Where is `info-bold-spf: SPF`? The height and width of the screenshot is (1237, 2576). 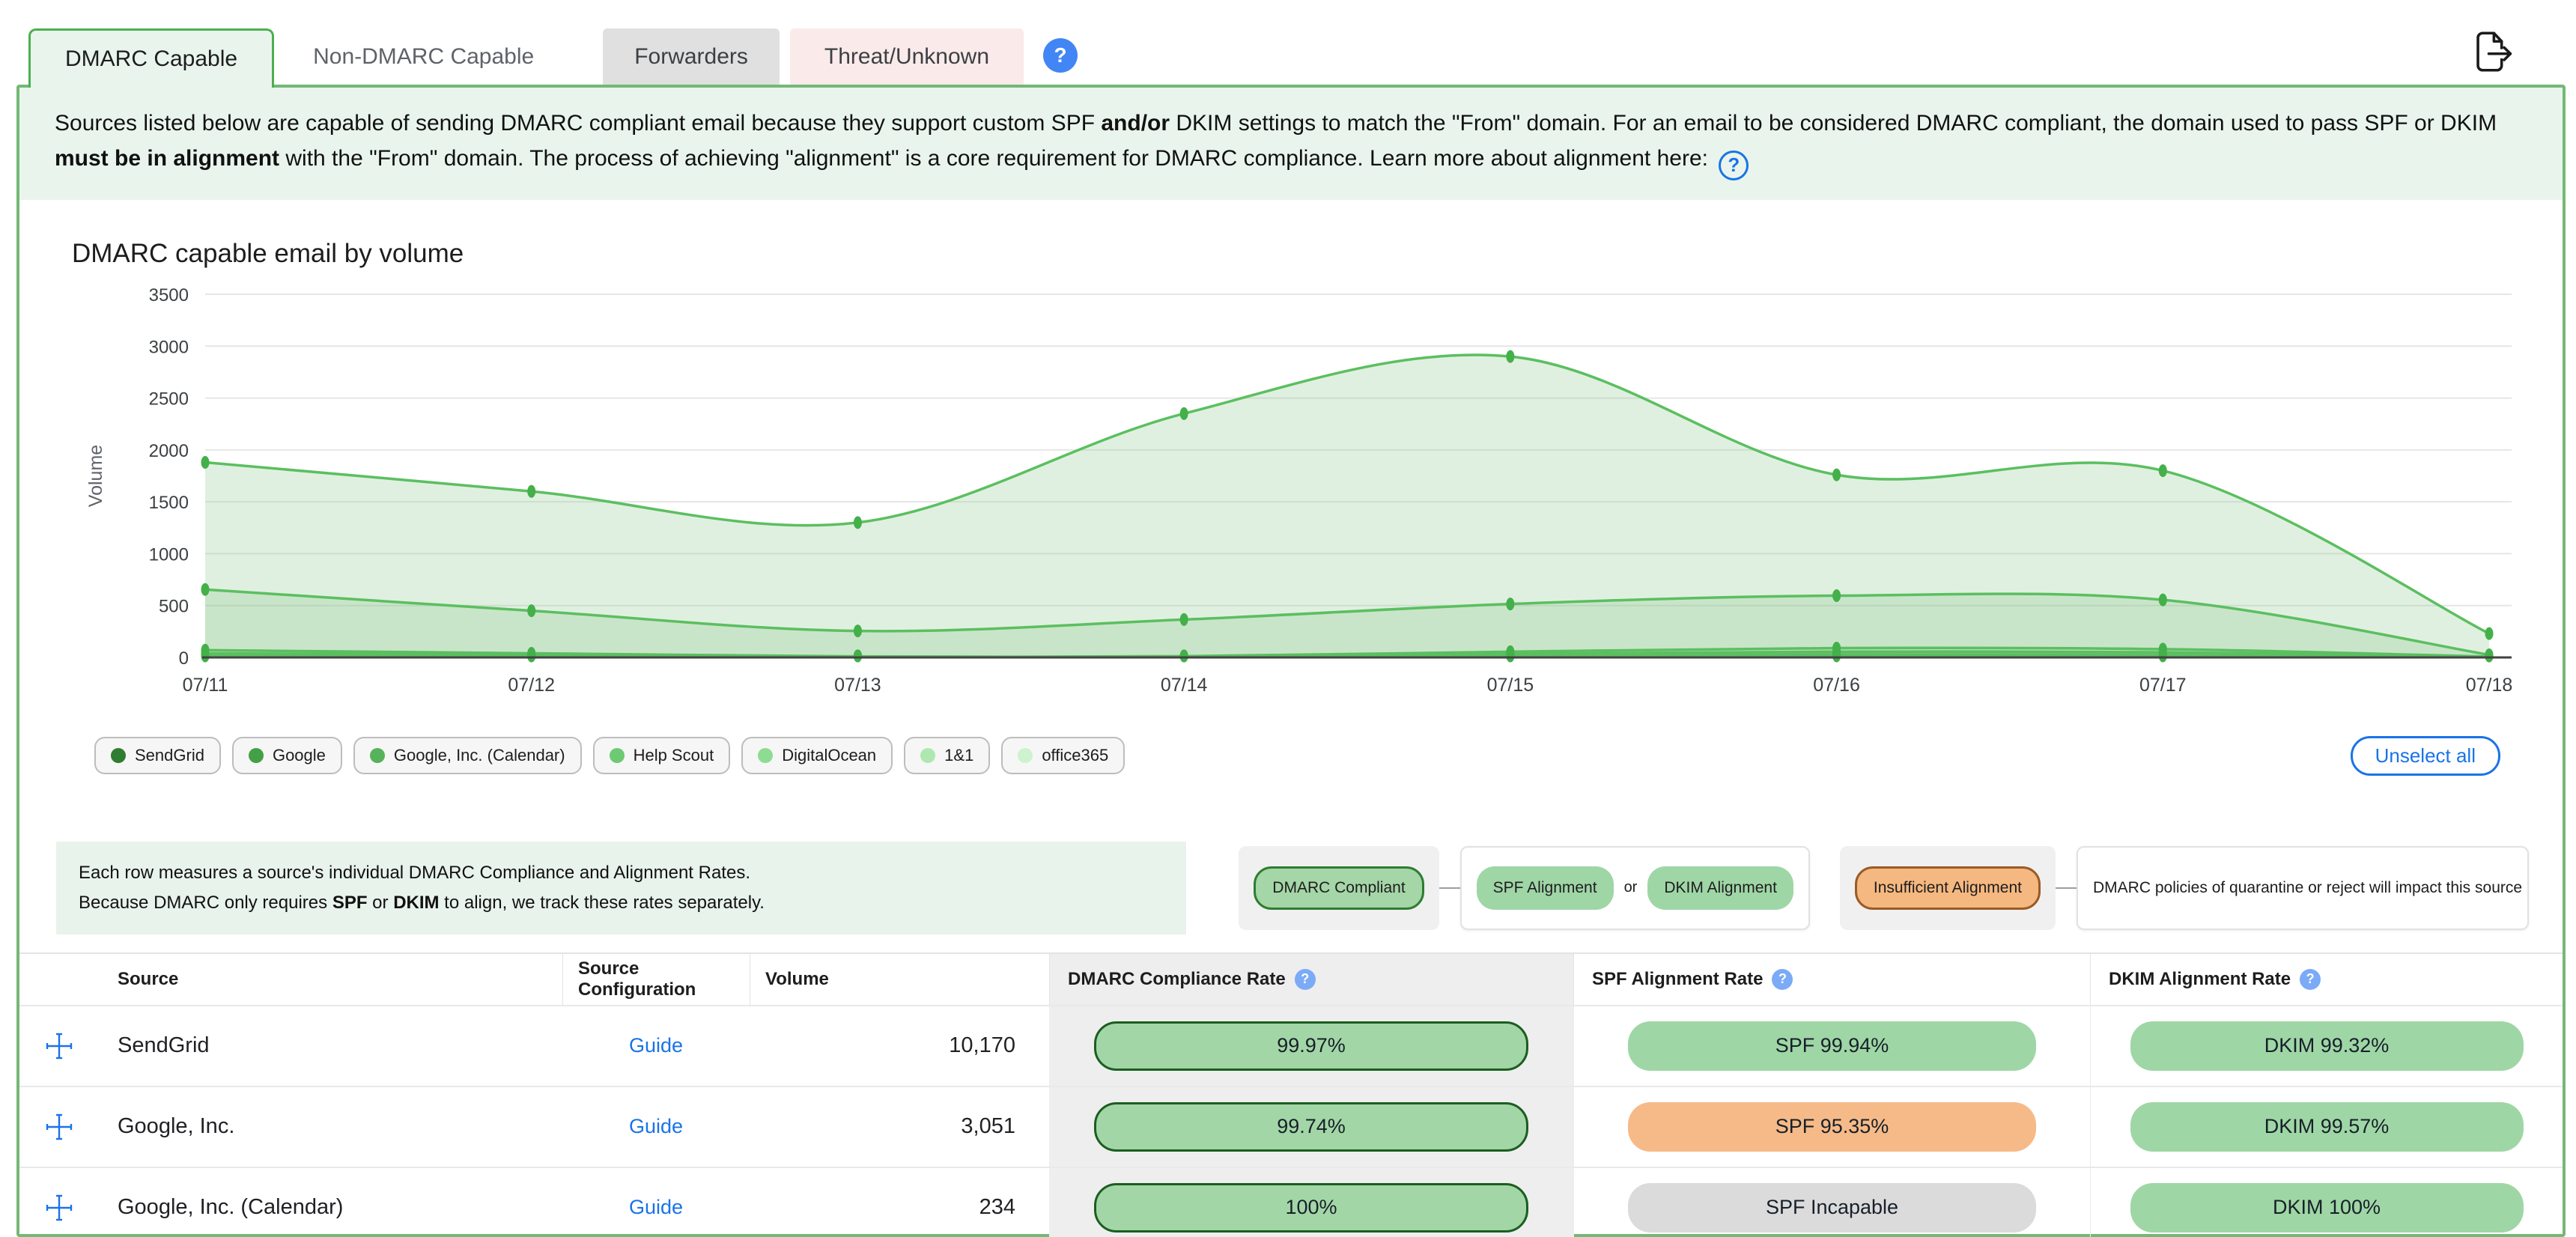 info-bold-spf: SPF is located at coordinates (350, 903).